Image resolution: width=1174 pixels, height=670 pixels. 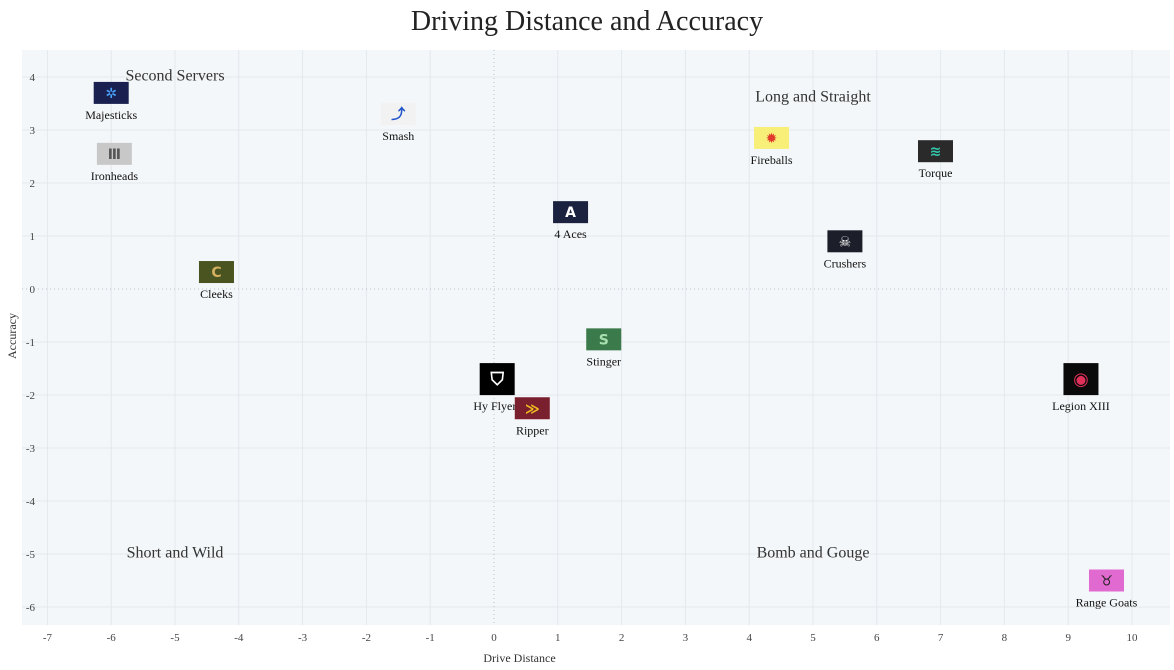 I want to click on team-label: Cleeks, so click(x=216, y=294).